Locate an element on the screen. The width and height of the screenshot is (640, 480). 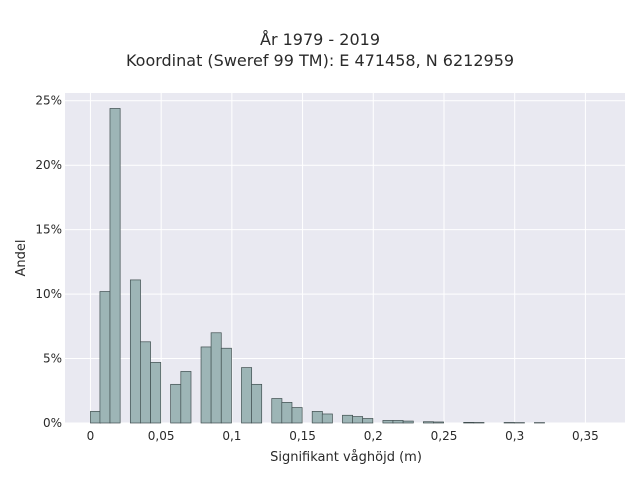
x-tick-label: 0,2 is located at coordinates (373, 436).